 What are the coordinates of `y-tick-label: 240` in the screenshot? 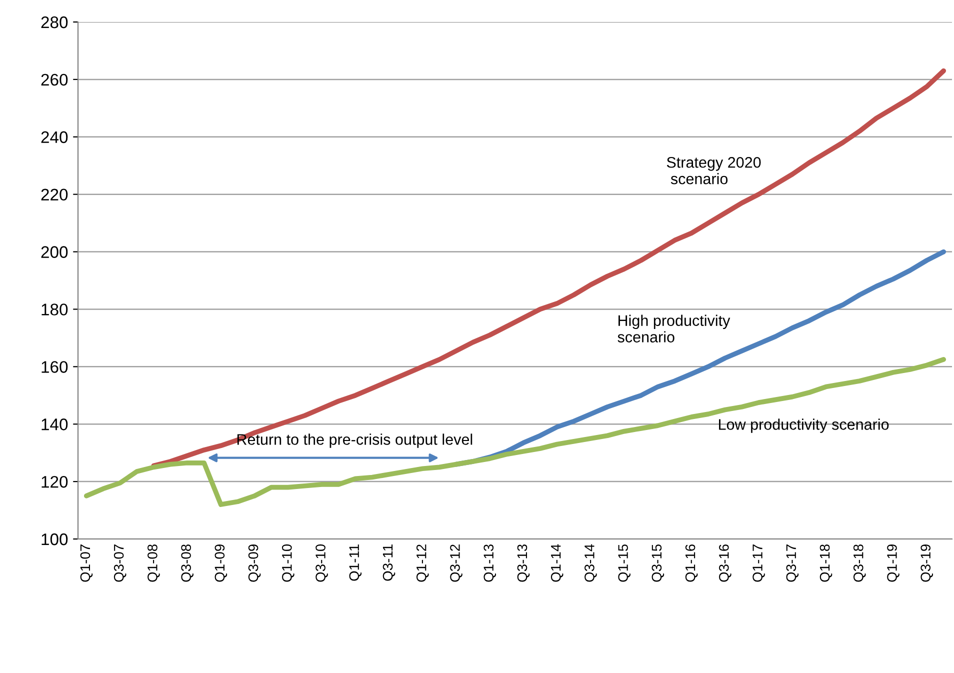 It's located at (54, 137).